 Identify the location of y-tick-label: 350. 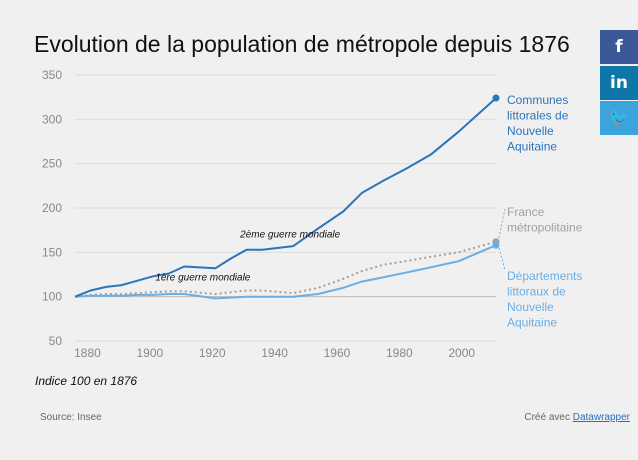
(52, 75).